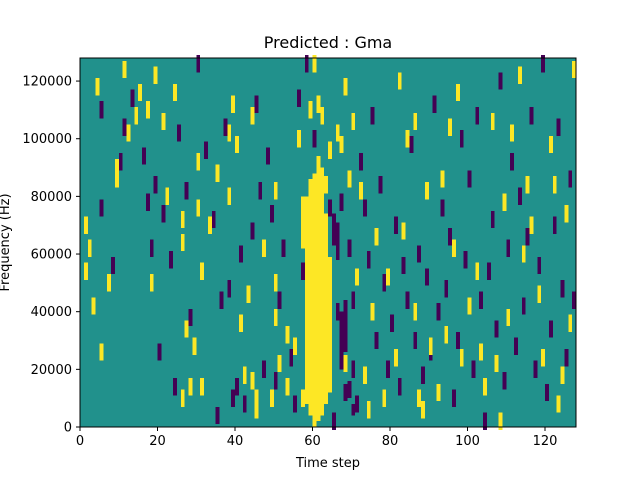 The height and width of the screenshot is (480, 640). What do you see at coordinates (51, 370) in the screenshot?
I see `y-tick-label: 20000` at bounding box center [51, 370].